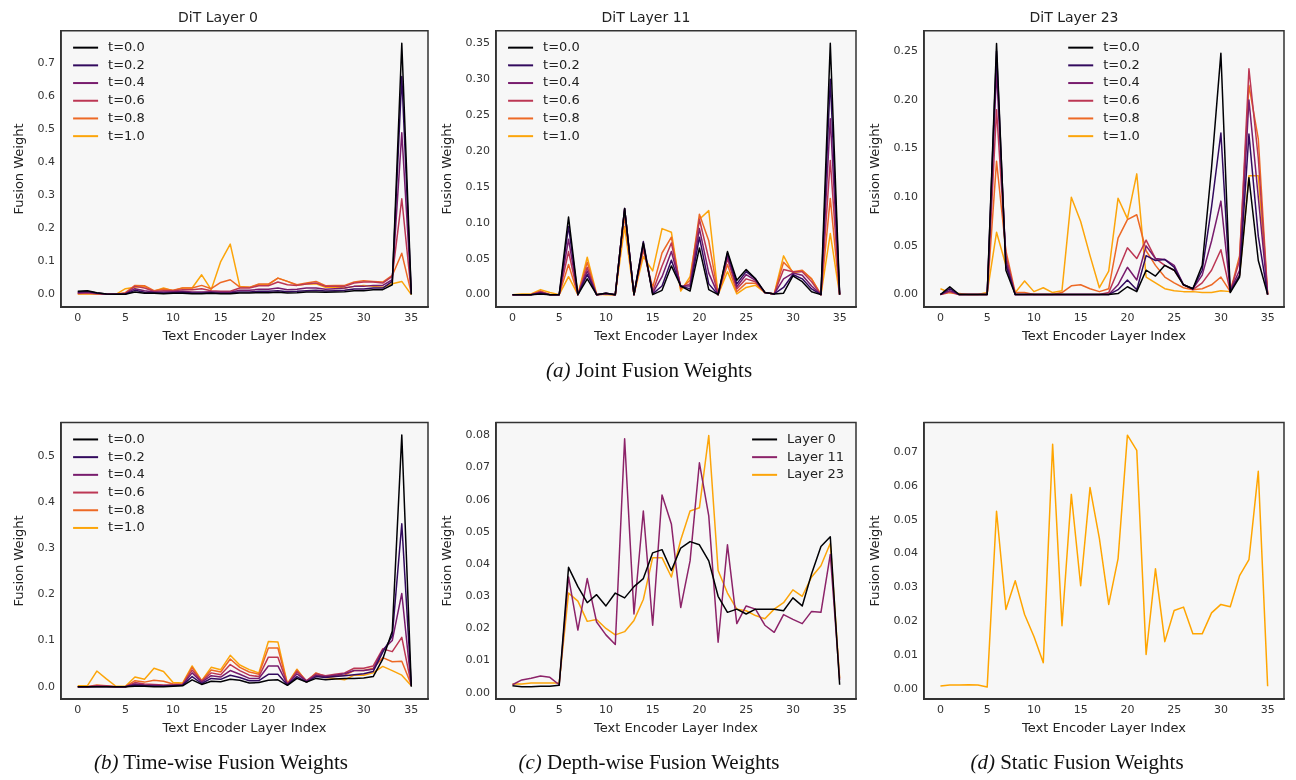 The width and height of the screenshot is (1296, 780). I want to click on y-tick-label: 0.10, so click(906, 197).